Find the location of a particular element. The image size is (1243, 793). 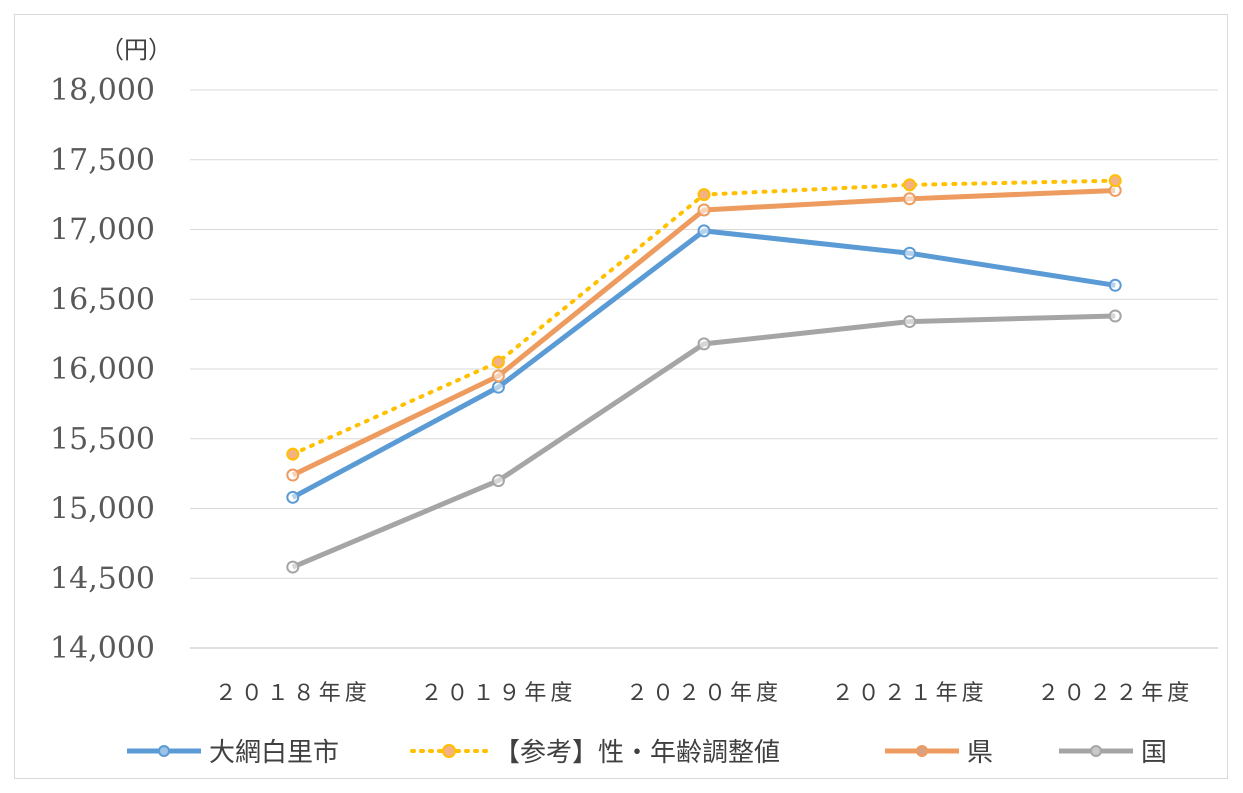

legend-label: 【参考】性・年齢調整値 is located at coordinates (637, 753).